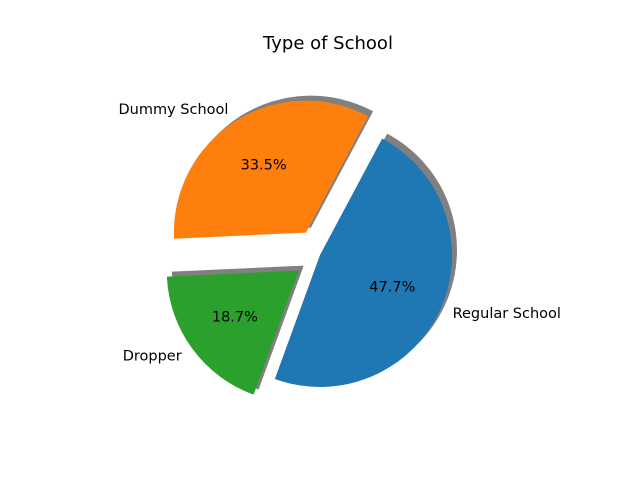 The image size is (640, 480). I want to click on pct-label-dummy-school: 33.5%, so click(264, 166).